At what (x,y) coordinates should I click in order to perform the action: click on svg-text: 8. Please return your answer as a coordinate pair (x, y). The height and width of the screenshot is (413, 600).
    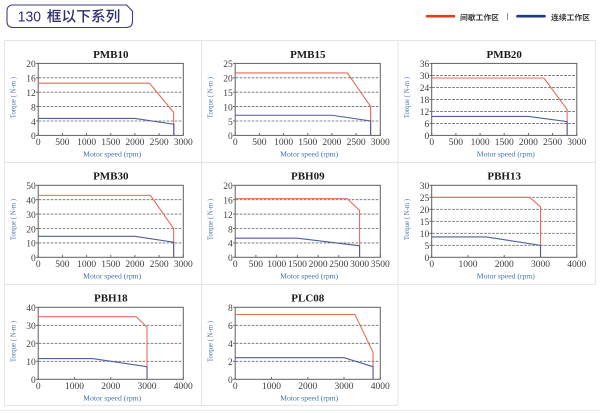
    Looking at the image, I should click on (230, 309).